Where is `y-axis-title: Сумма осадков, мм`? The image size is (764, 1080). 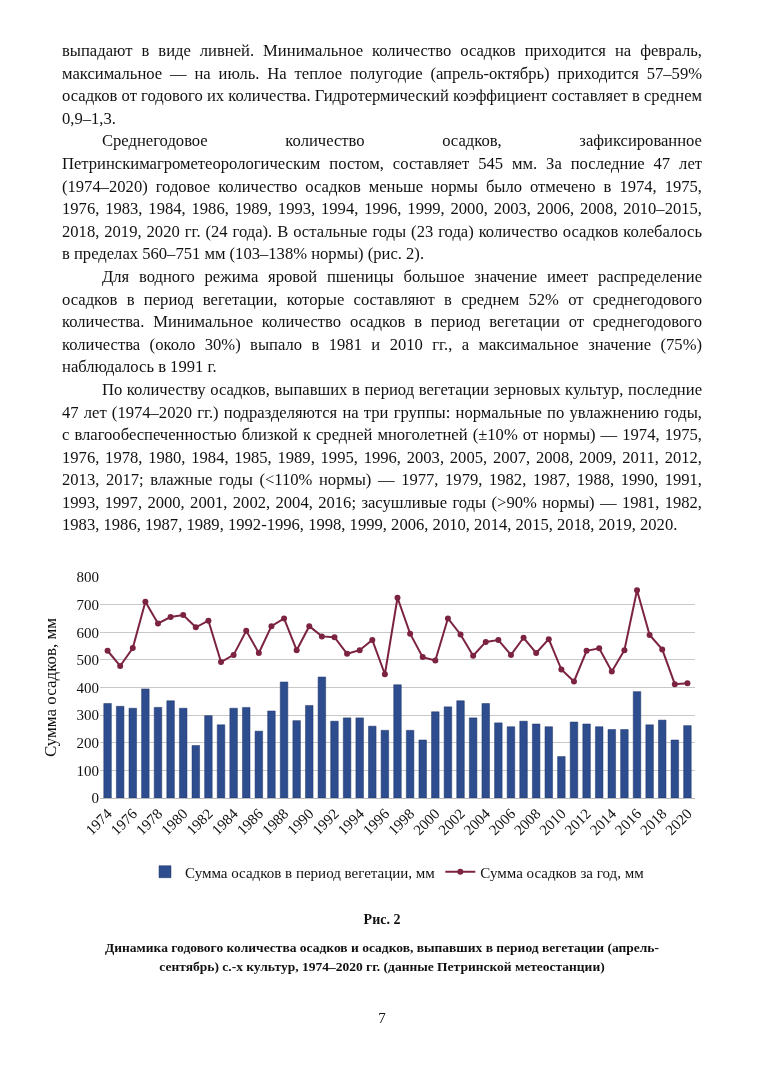 y-axis-title: Сумма осадков, мм is located at coordinates (50, 687).